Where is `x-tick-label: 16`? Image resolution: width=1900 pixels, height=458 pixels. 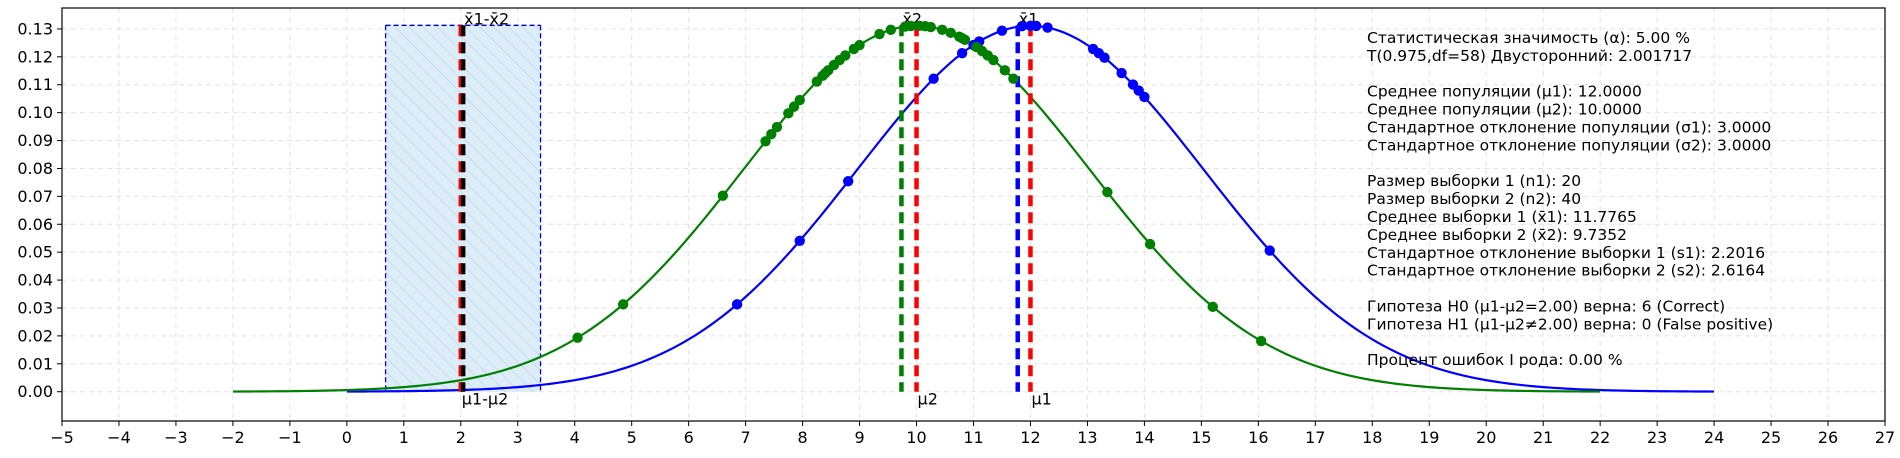
x-tick-label: 16 is located at coordinates (1258, 437).